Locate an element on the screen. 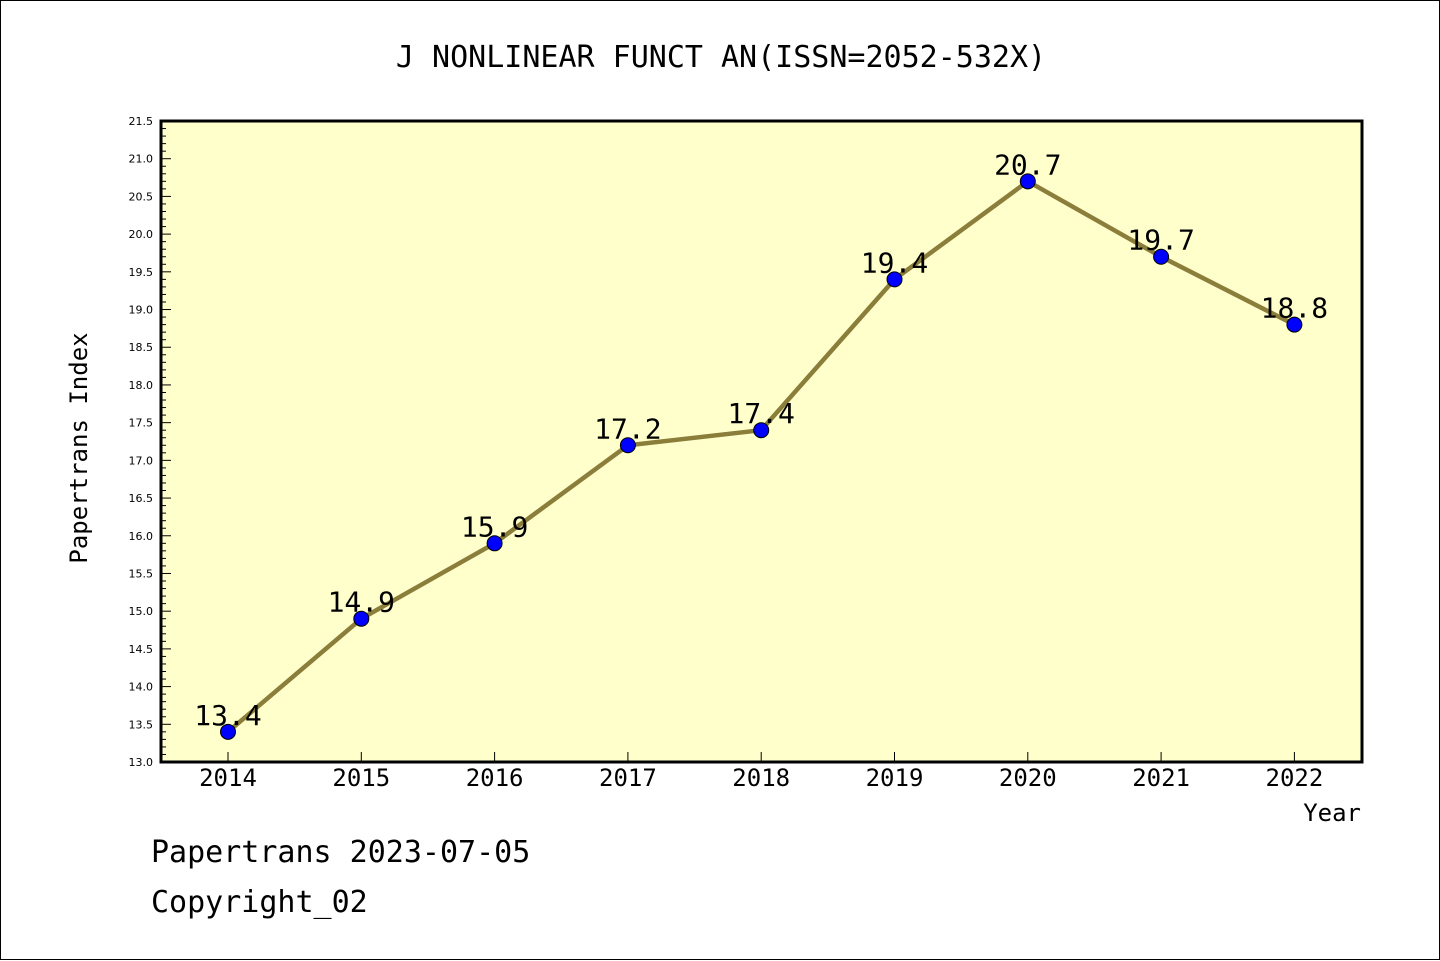  y-tick-label: 20.5 is located at coordinates (141, 196).